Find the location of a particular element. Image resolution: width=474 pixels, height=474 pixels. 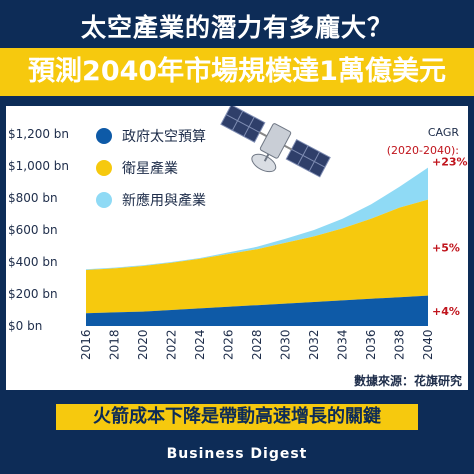

cagr-value: +4% is located at coordinates (446, 311).